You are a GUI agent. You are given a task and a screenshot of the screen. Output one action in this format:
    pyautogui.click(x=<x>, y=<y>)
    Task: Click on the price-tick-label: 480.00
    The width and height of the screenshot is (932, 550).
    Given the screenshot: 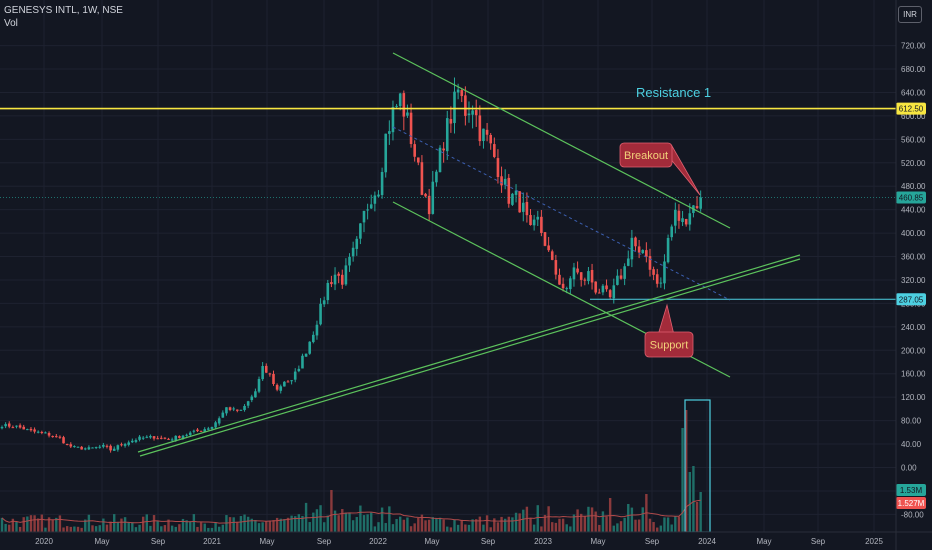 What is the action you would take?
    pyautogui.click(x=913, y=186)
    